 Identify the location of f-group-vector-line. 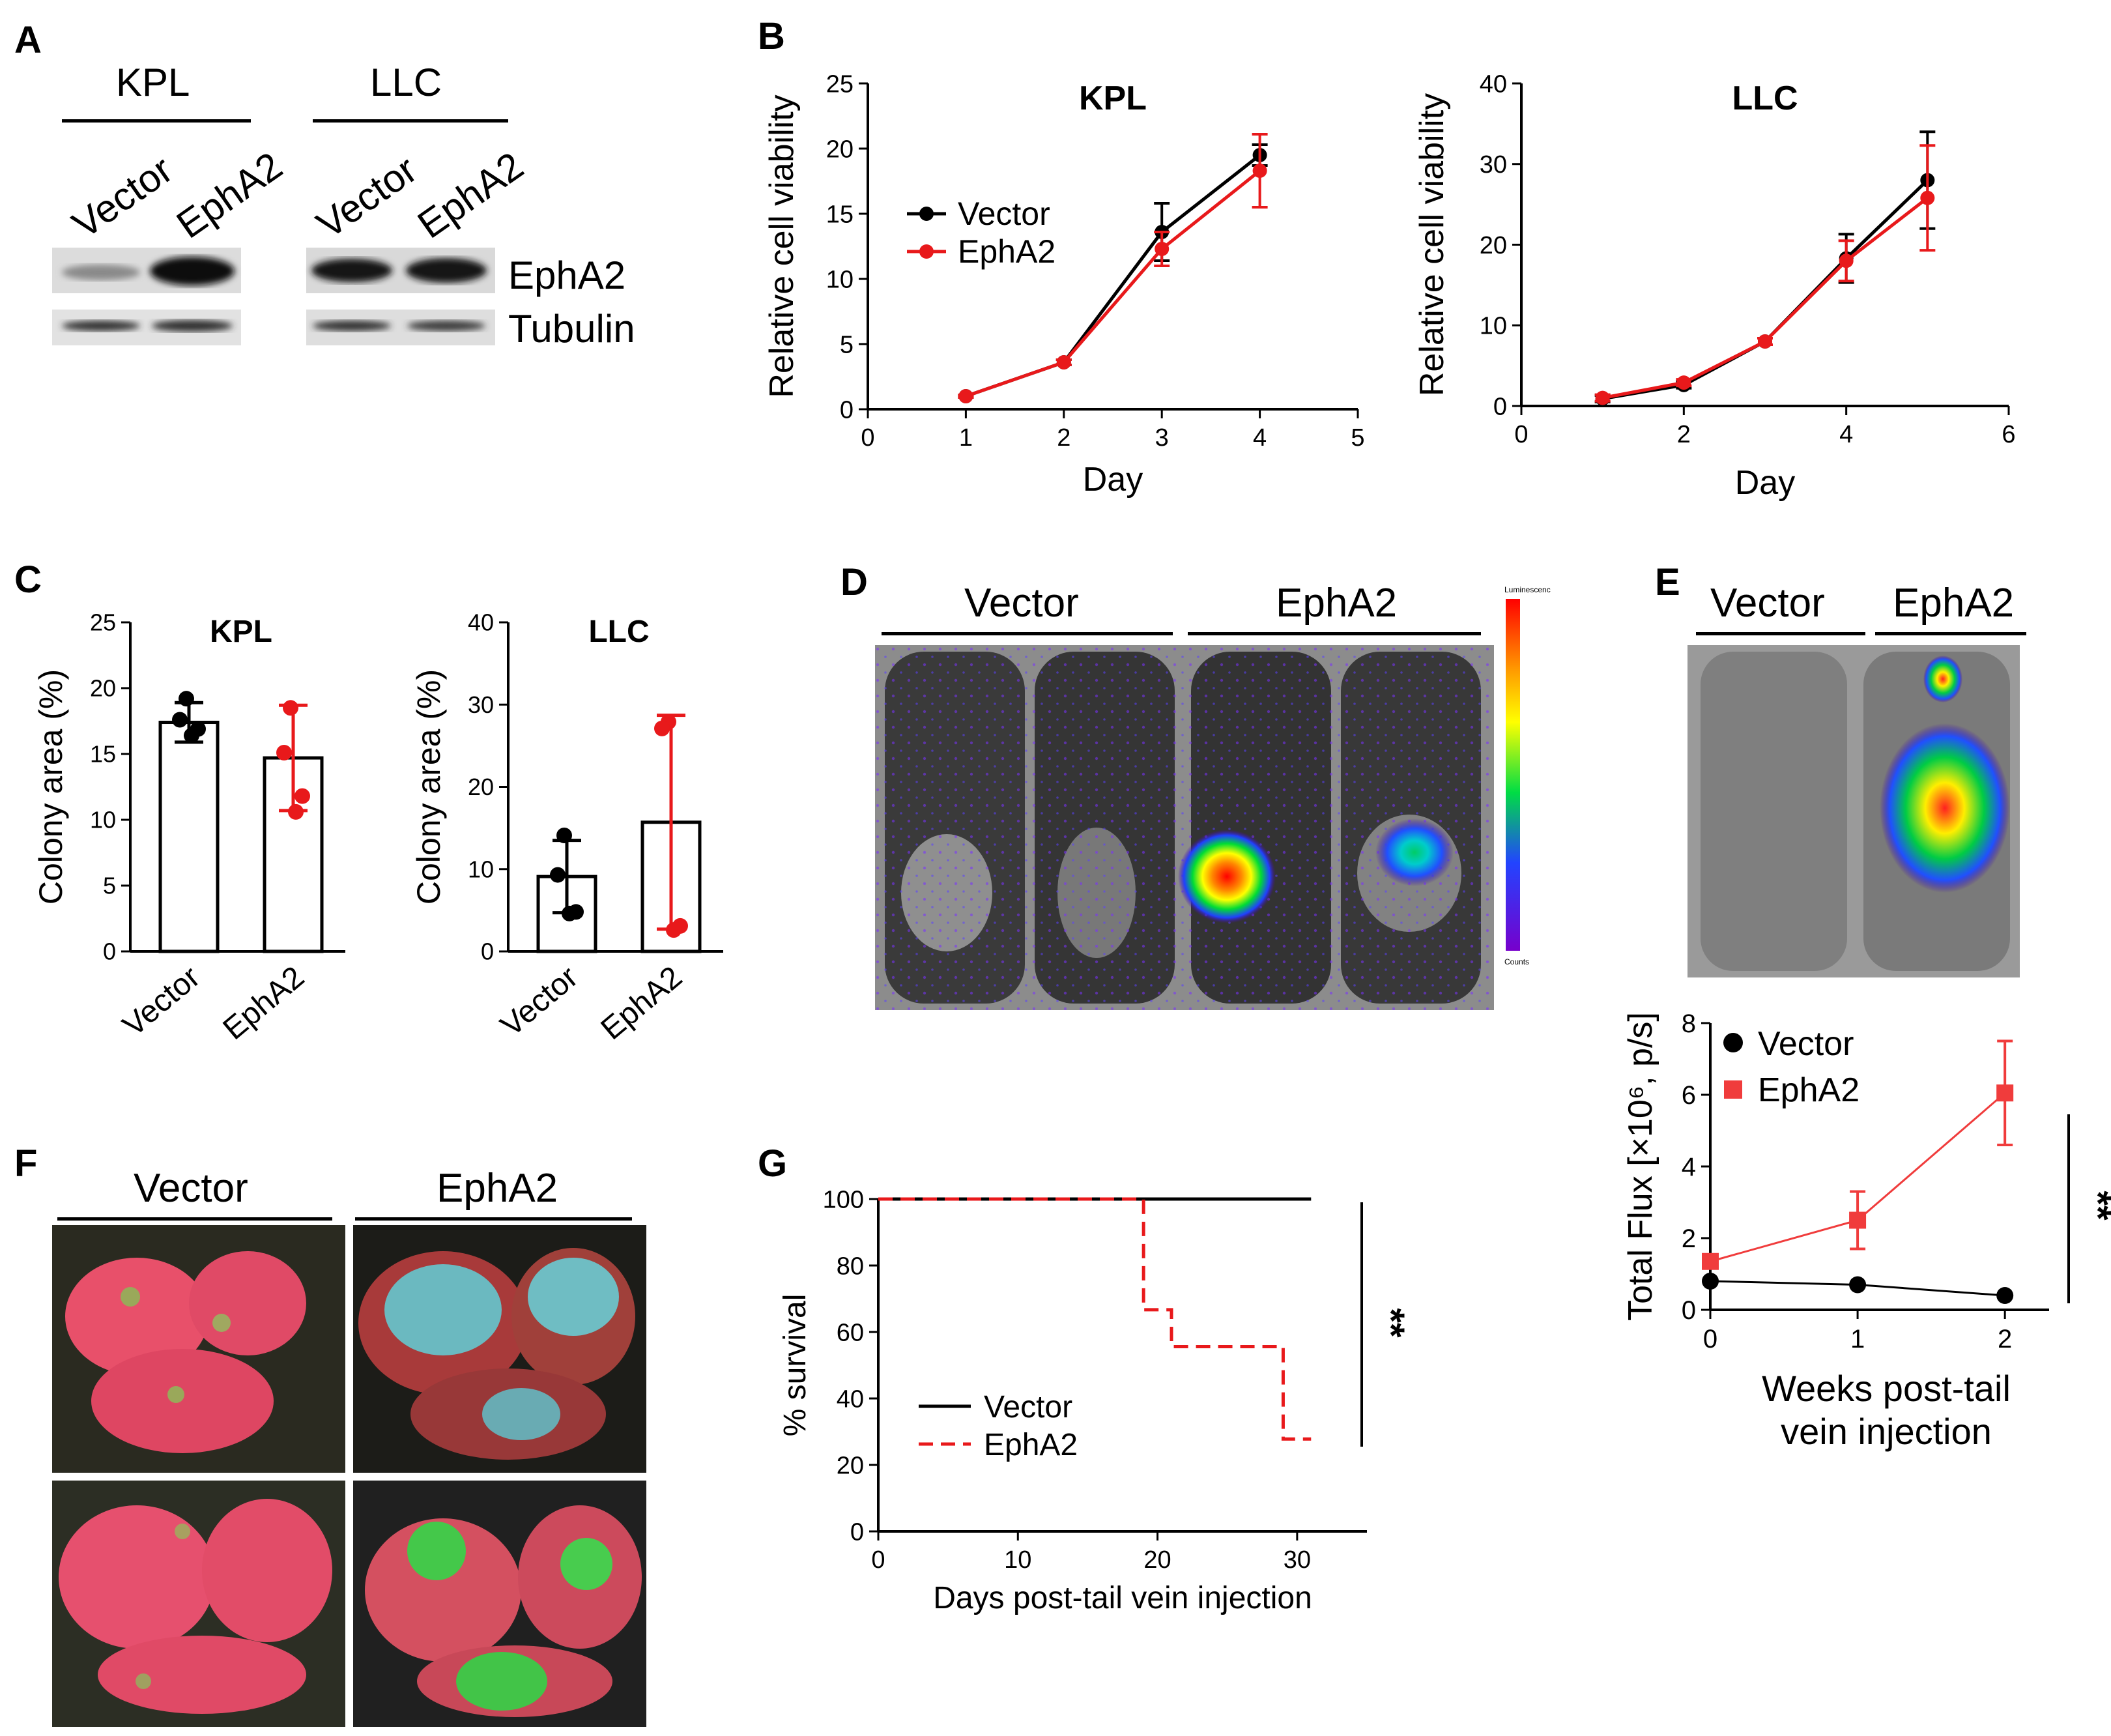
(194, 1219).